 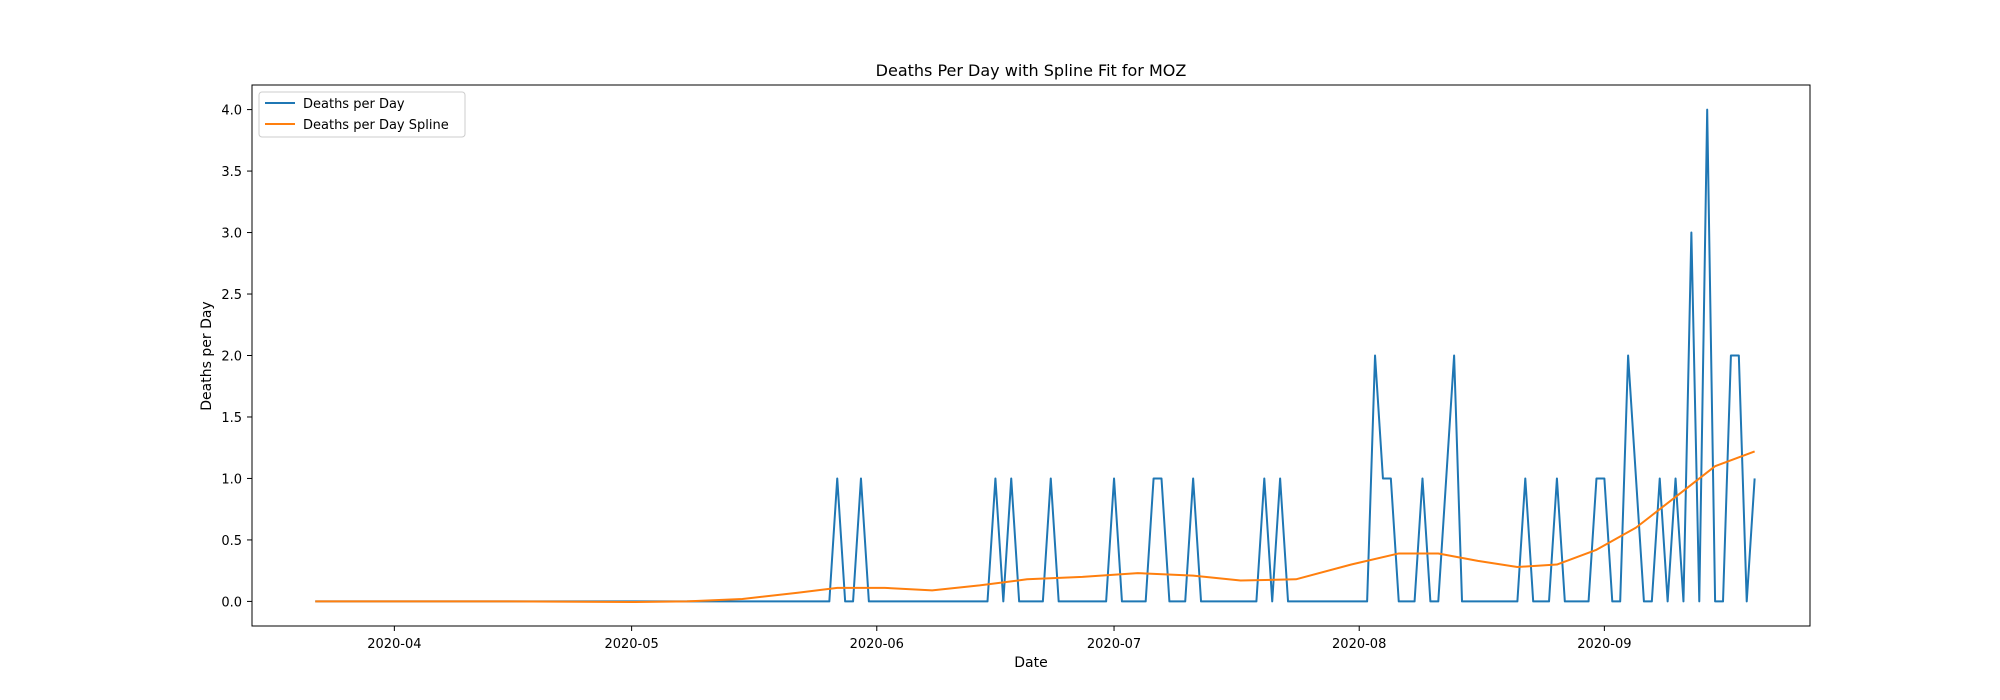 What do you see at coordinates (231, 541) in the screenshot?
I see `y-tick-label: 0.5` at bounding box center [231, 541].